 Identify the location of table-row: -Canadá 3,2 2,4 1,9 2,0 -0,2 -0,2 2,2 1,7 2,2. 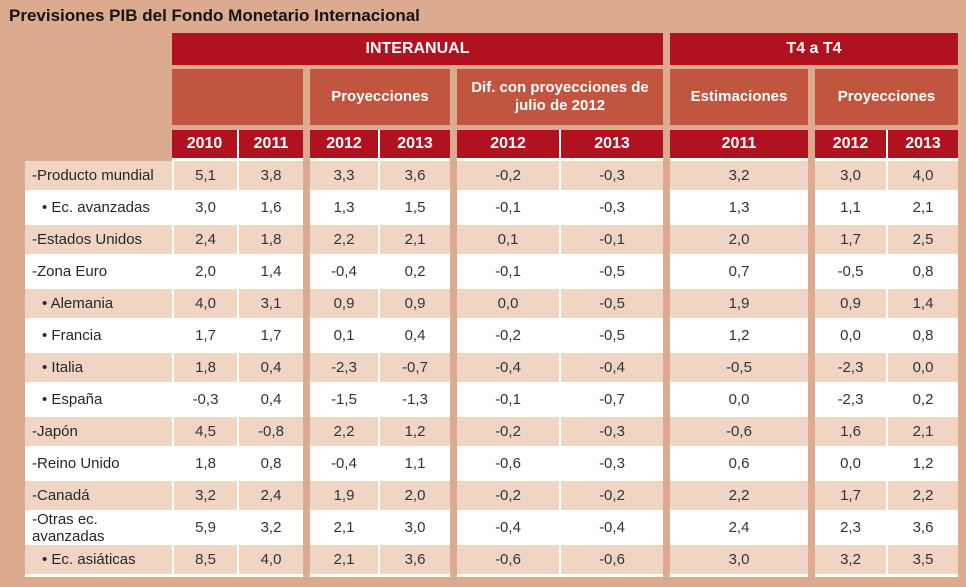
(491, 497).